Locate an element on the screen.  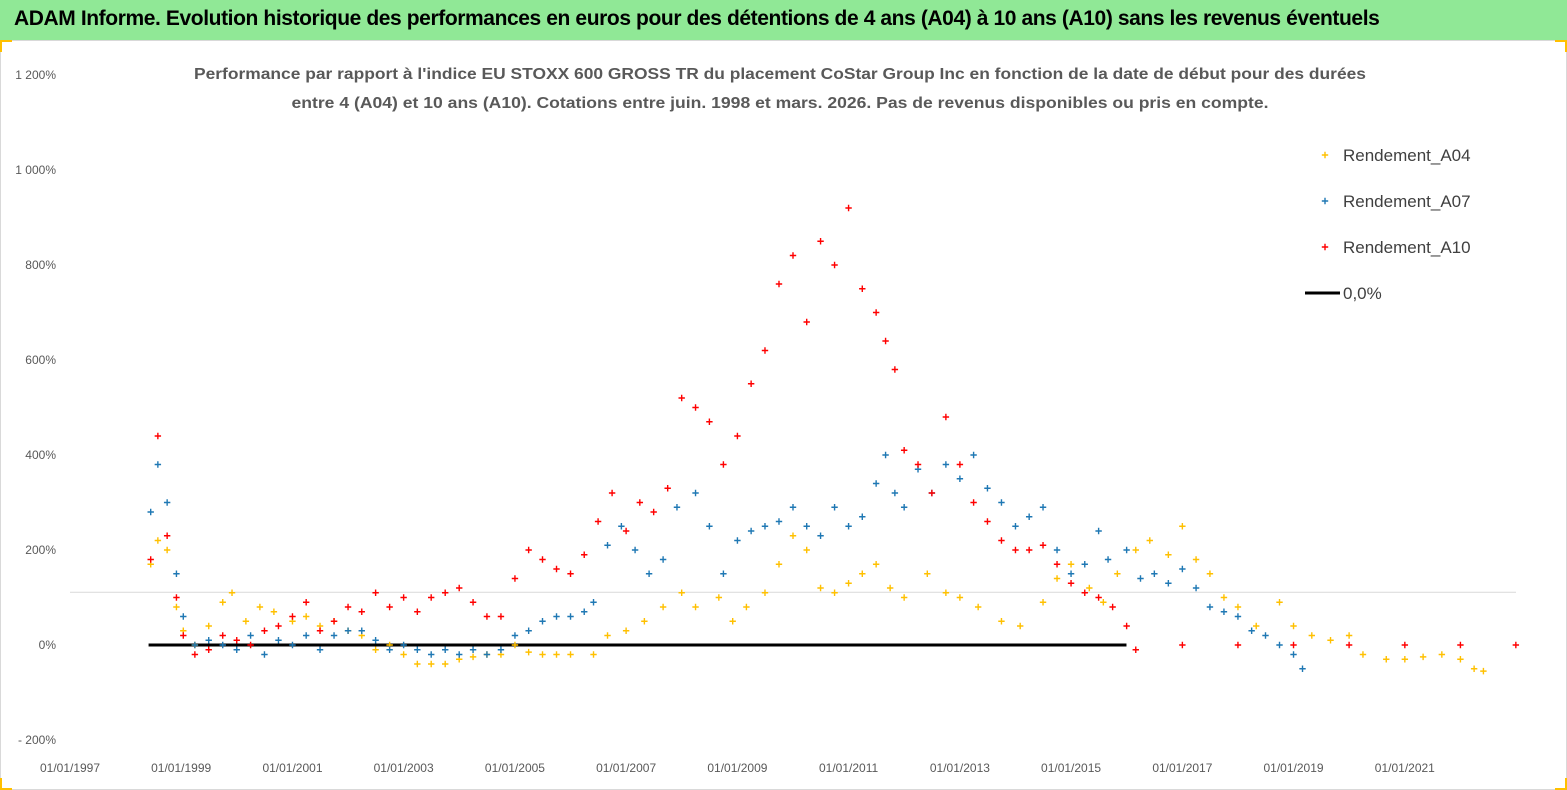
frame-corner-top-right is located at coordinates (1561, 46).